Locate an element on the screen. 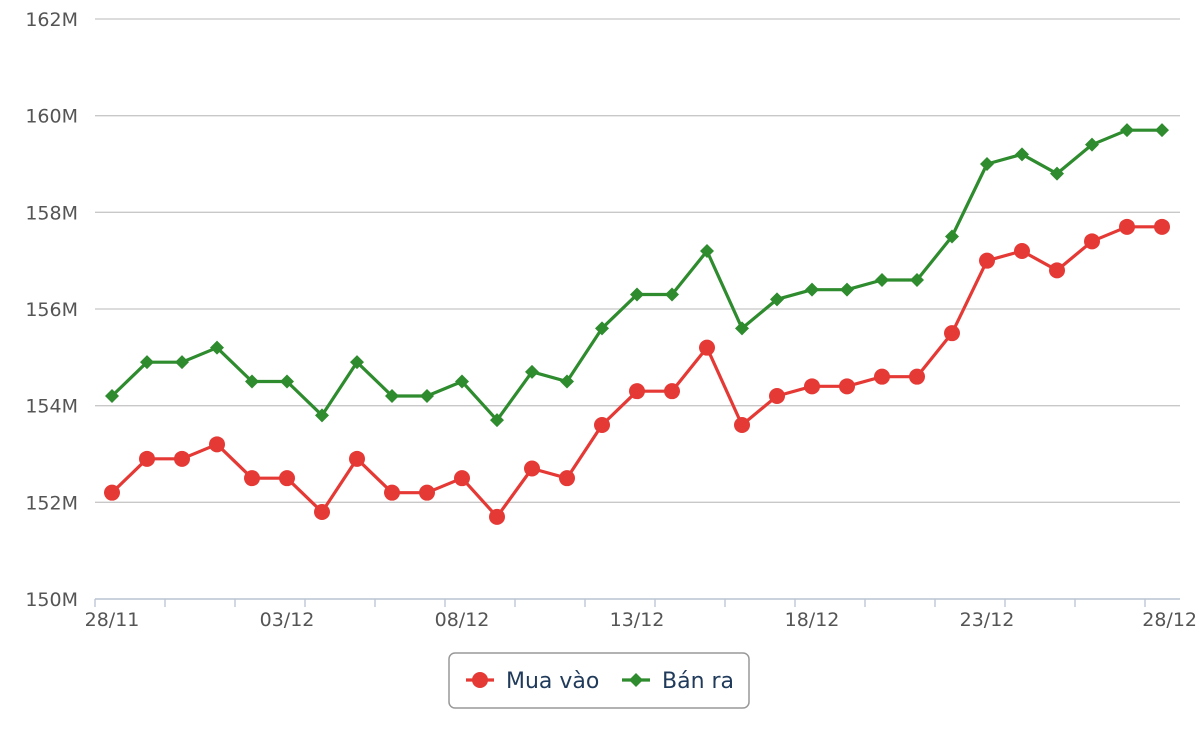  y-tick-label: 158M is located at coordinates (51, 213).